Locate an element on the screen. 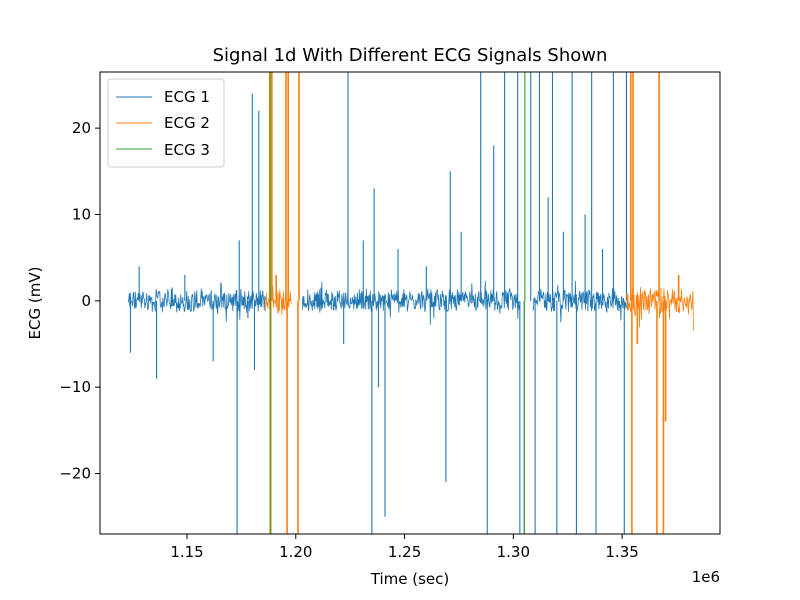  x-tick-label: 1.35 is located at coordinates (621, 552).